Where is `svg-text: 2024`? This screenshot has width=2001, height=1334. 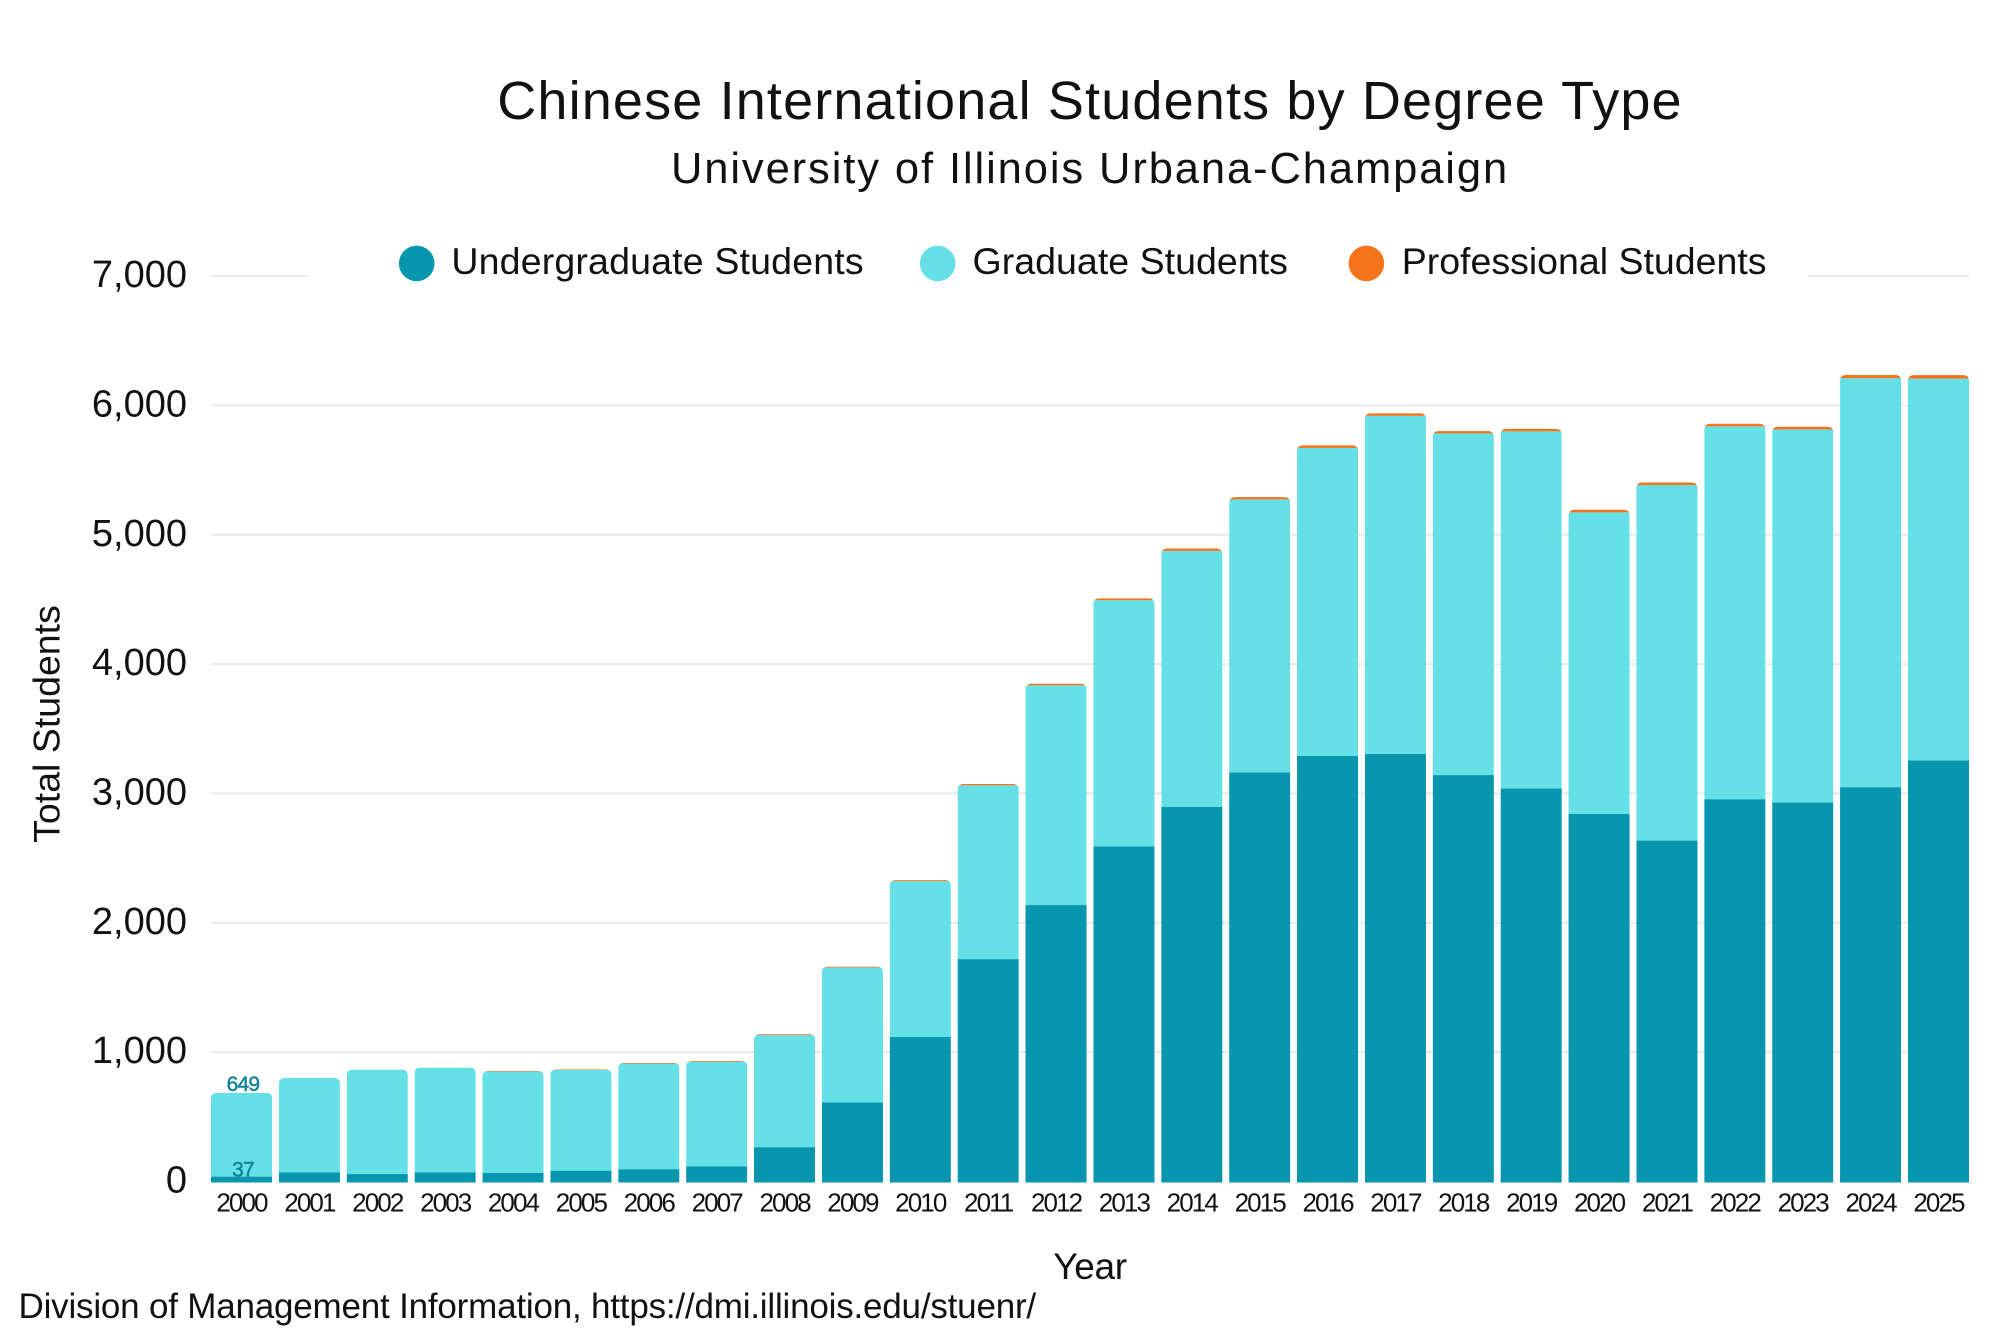 svg-text: 2024 is located at coordinates (1871, 1203).